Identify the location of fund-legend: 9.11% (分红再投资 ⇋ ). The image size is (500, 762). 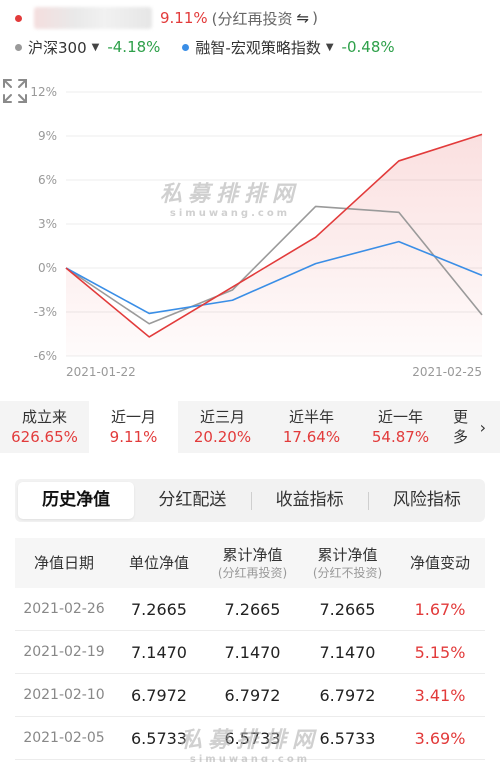
(250, 18).